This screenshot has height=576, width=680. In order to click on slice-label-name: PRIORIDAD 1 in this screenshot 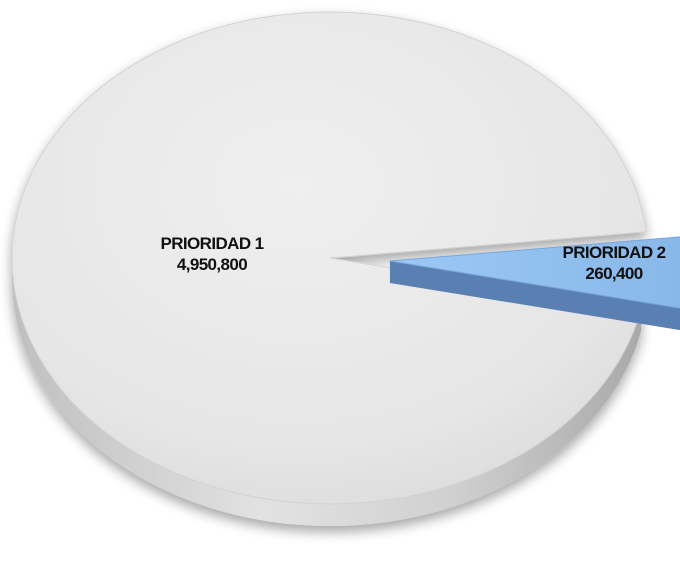, I will do `click(212, 243)`.